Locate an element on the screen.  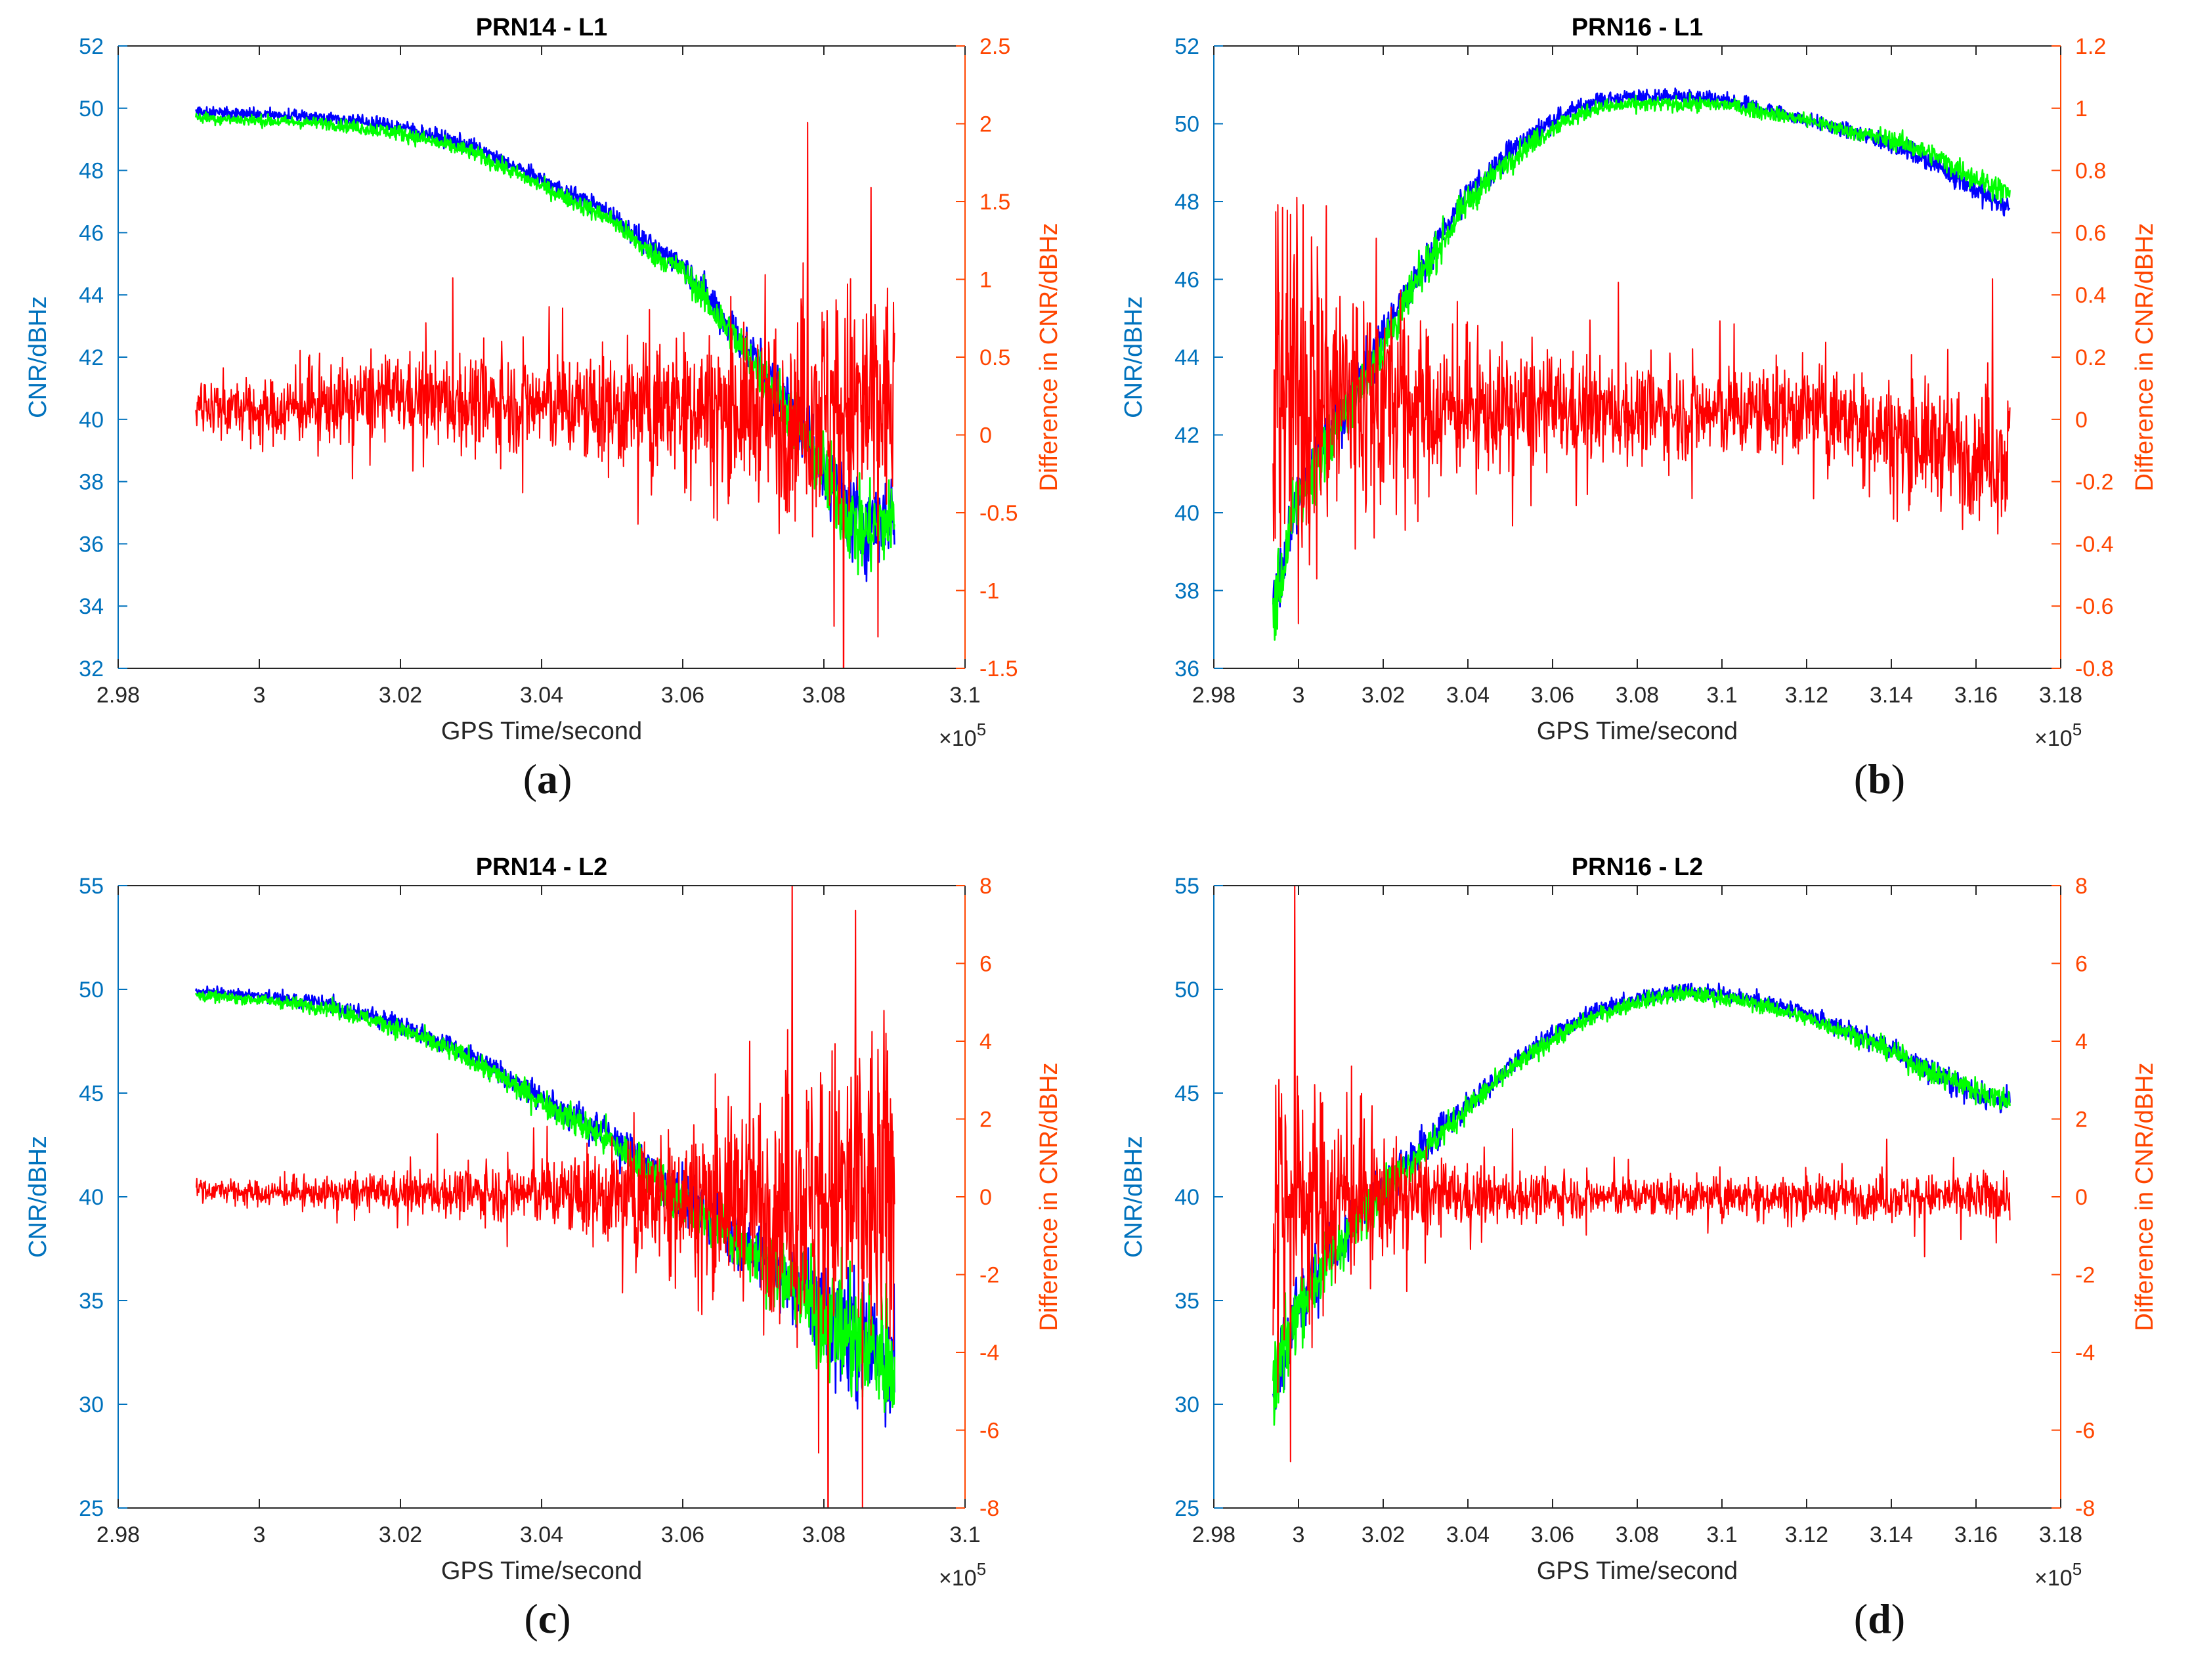
y-left-tick-label: 35 is located at coordinates (91, 1301).